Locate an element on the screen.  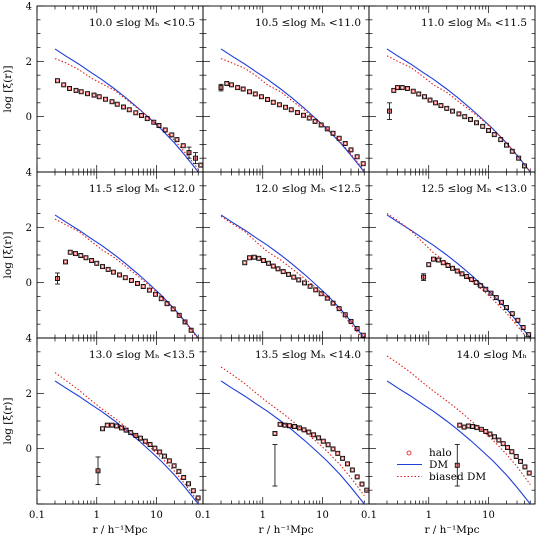
x-tick-label: 10 is located at coordinates (488, 515).